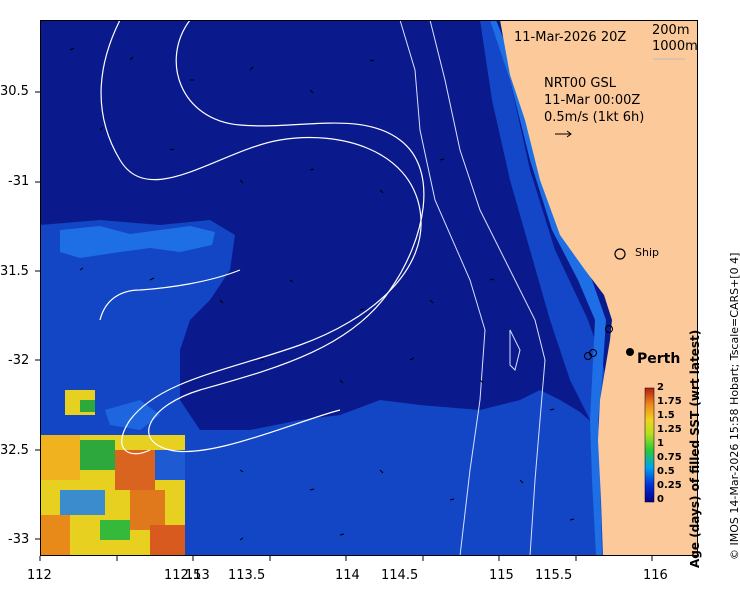 Image resolution: width=740 pixels, height=592 pixels. I want to click on x-tick-label: 115.5, so click(554, 575).